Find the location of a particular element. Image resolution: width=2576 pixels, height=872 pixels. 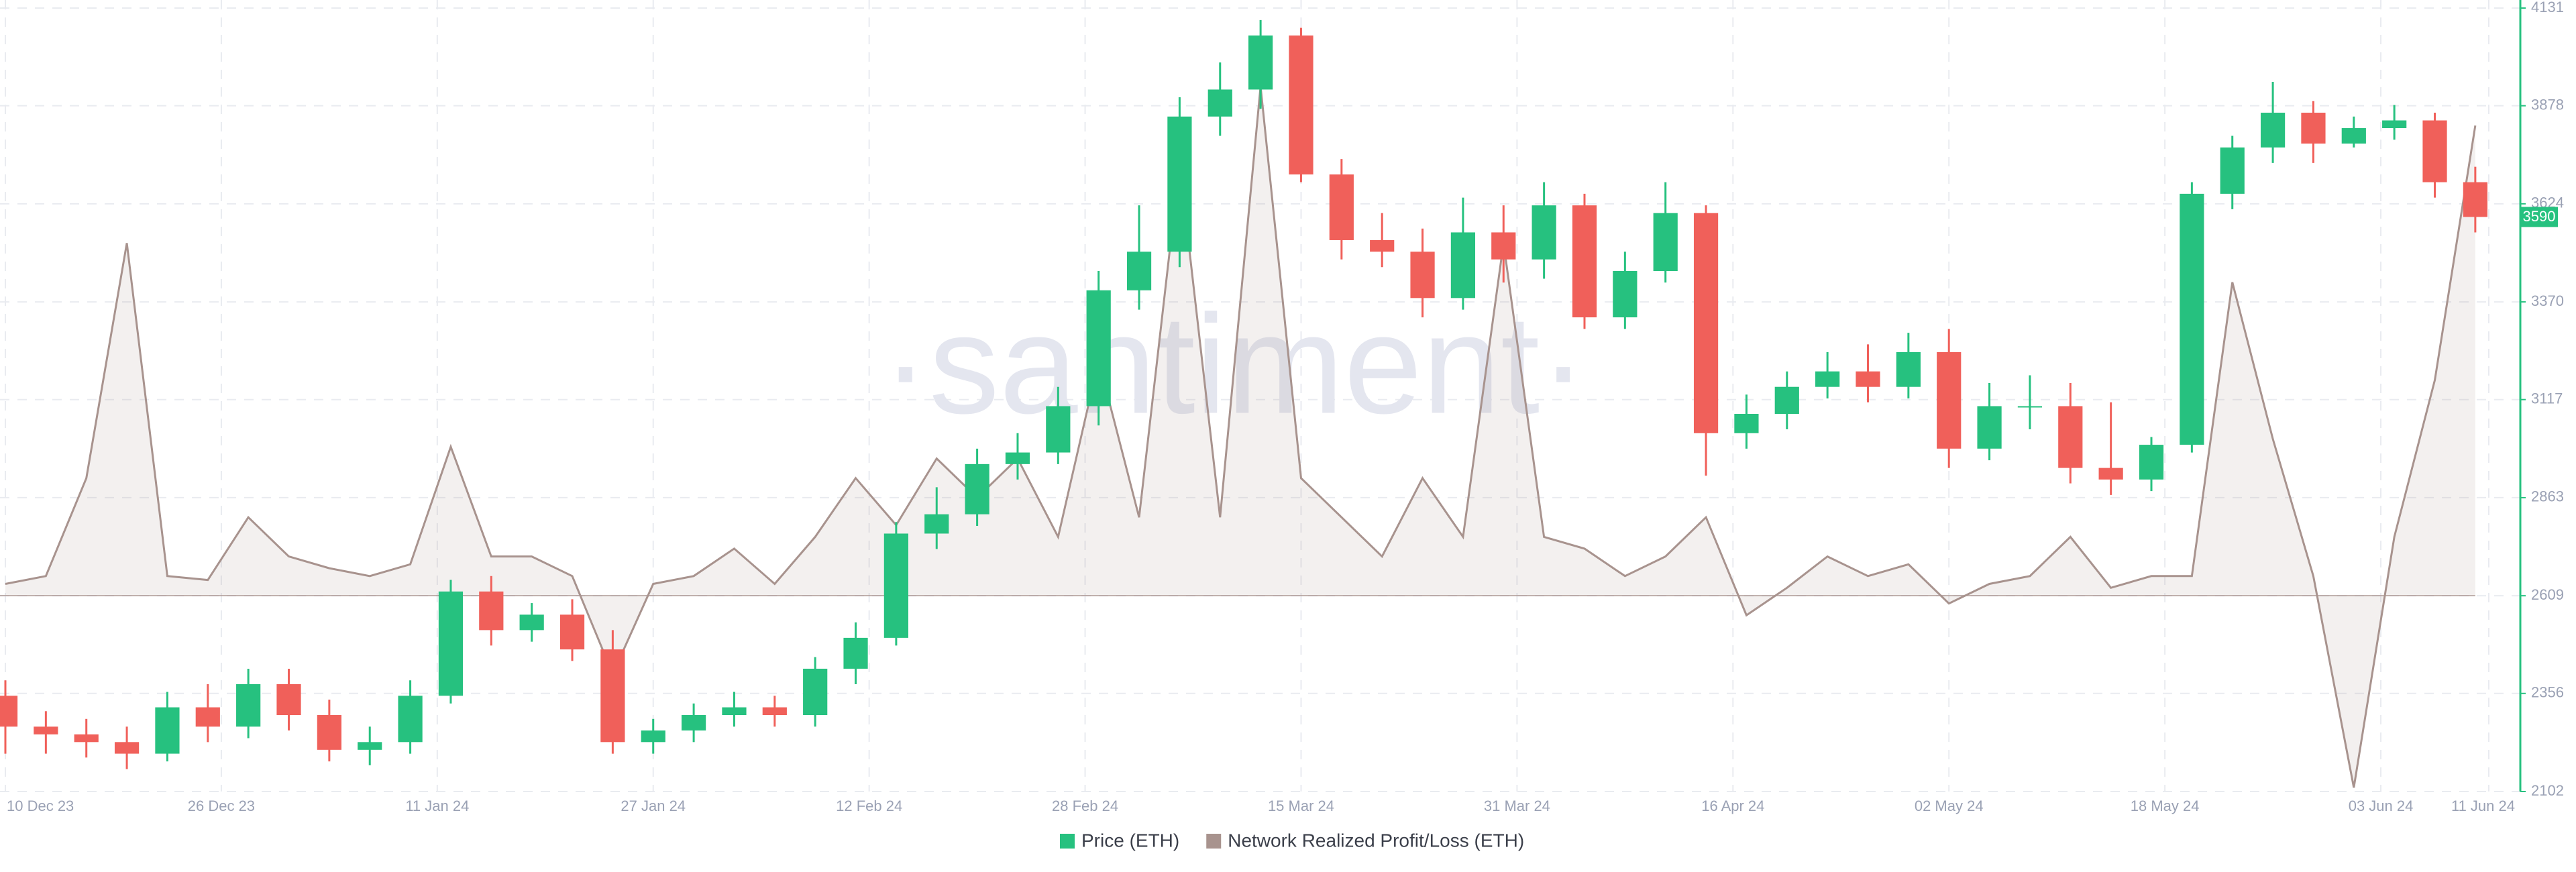

x-tick-label: 18 May 24 is located at coordinates (2165, 806).